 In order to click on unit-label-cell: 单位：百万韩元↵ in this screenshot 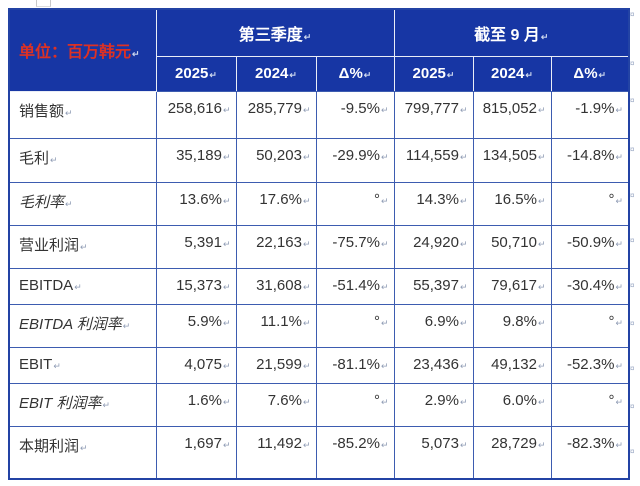, I will do `click(82, 50)`.